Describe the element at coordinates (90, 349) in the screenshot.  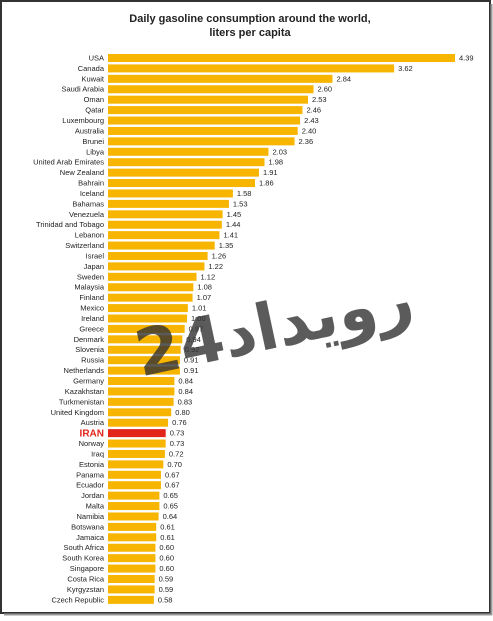
I see `category-label: Slovenia` at that location.